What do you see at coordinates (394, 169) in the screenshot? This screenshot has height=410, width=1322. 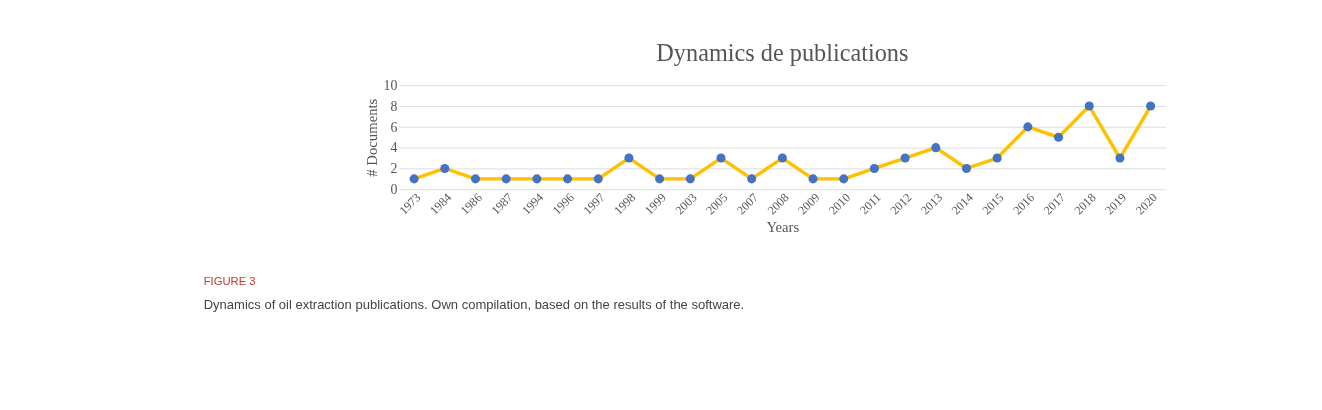 I see `y-tick-label: 2` at bounding box center [394, 169].